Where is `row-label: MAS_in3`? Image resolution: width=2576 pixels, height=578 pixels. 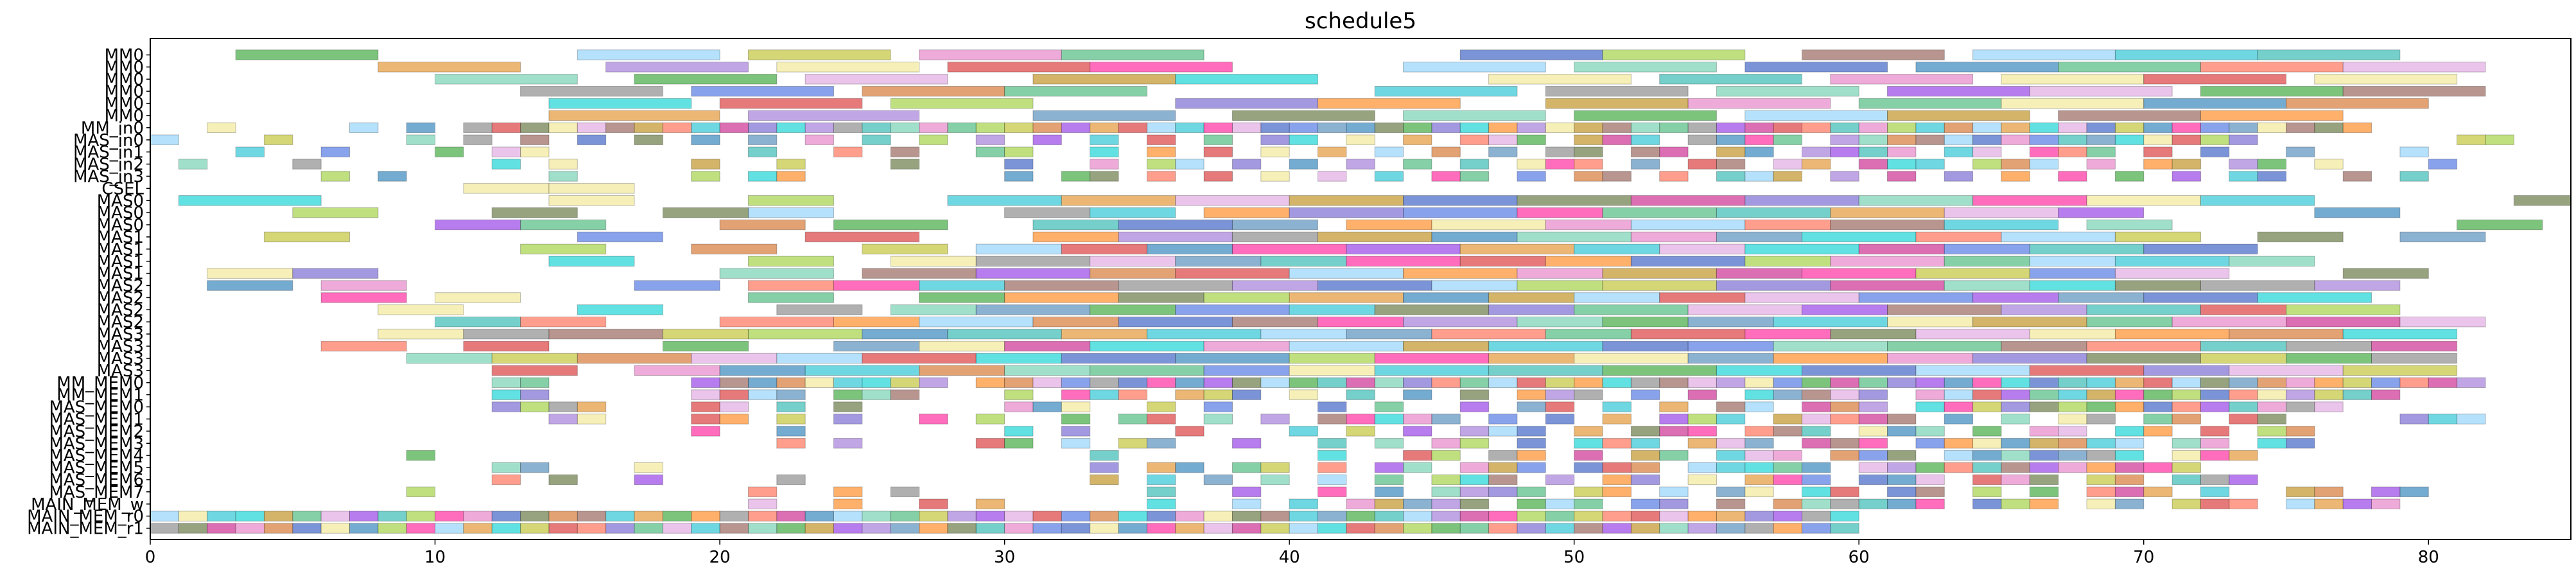
row-label: MAS_in3 is located at coordinates (108, 176).